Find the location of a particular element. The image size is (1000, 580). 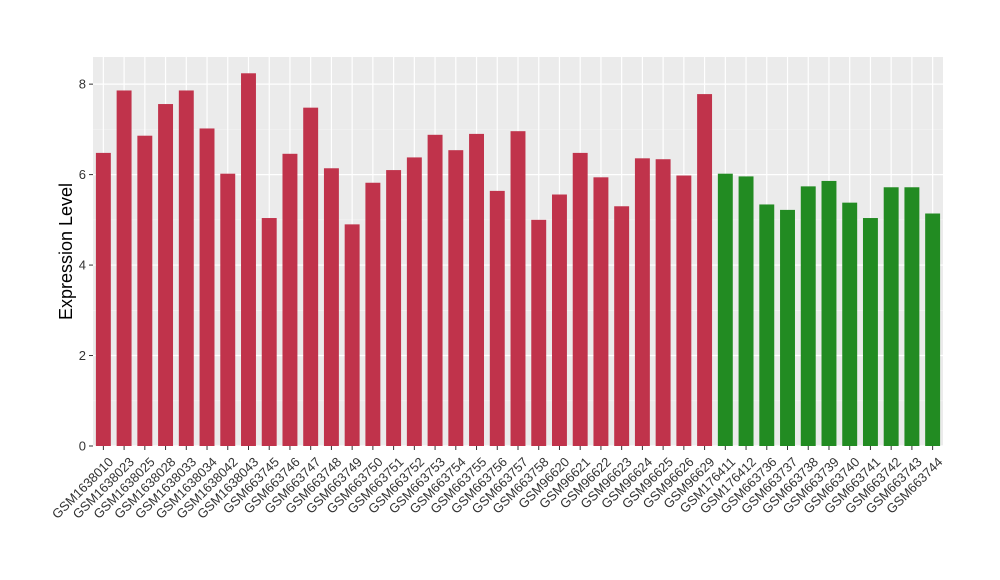

bar-GSM663737 is located at coordinates (787, 327).